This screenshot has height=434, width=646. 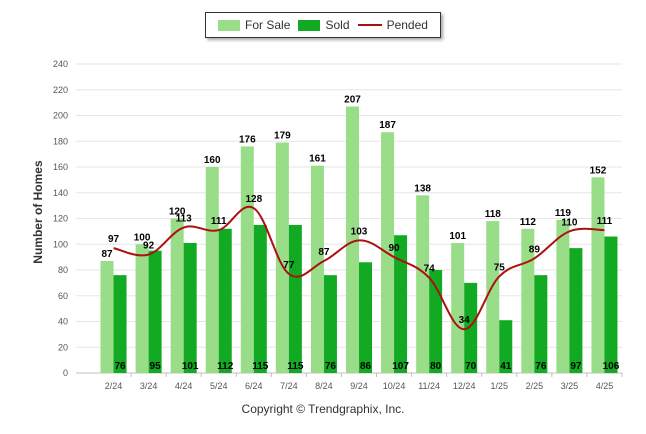 What do you see at coordinates (60, 64) in the screenshot?
I see `y-tick-label-240: 240` at bounding box center [60, 64].